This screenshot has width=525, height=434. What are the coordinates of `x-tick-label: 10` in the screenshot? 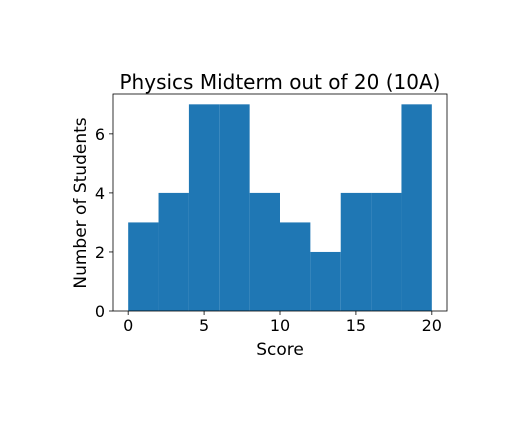 It's located at (280, 325).